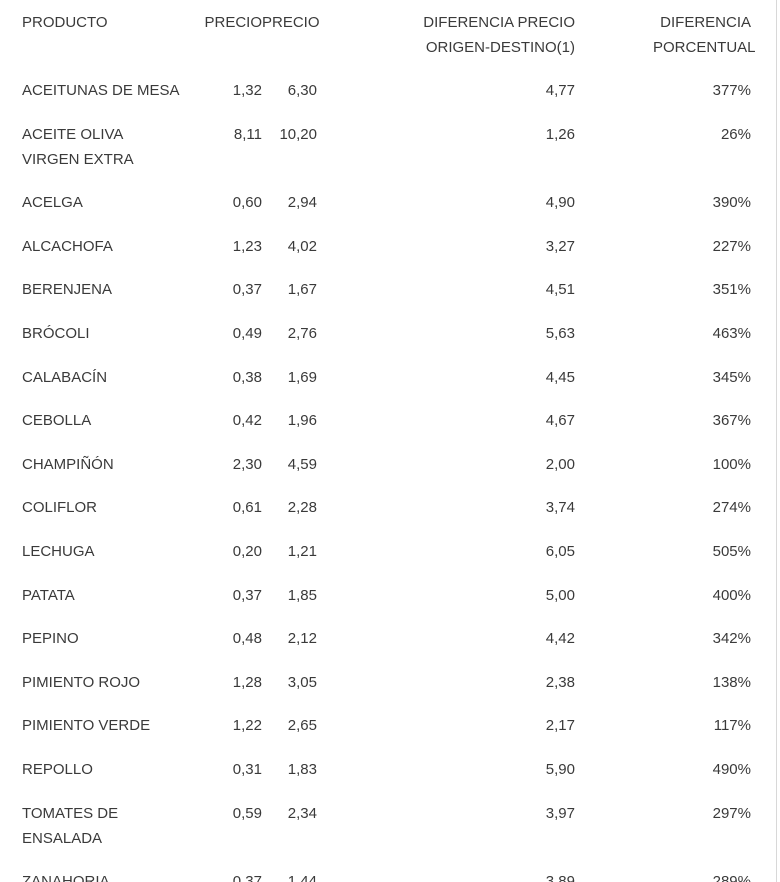 Image resolution: width=780 pixels, height=882 pixels. What do you see at coordinates (302, 290) in the screenshot?
I see `table-cell: 1,67` at bounding box center [302, 290].